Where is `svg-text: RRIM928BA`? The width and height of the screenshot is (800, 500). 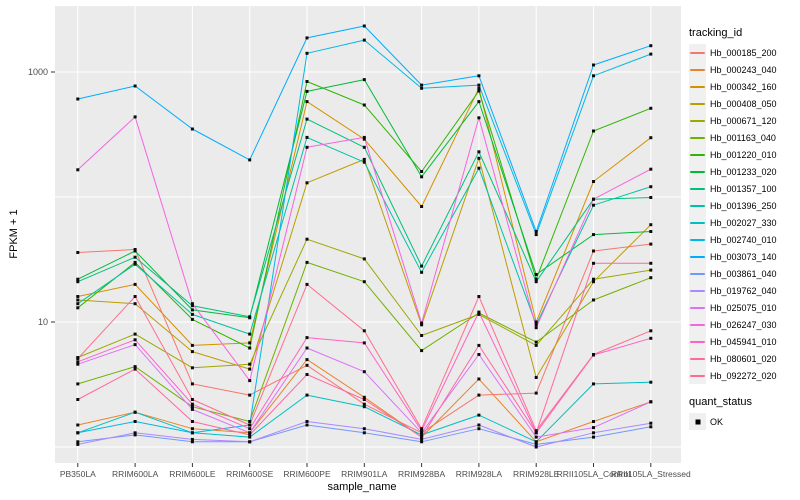 svg-text: RRIM928BA is located at coordinates (422, 474).